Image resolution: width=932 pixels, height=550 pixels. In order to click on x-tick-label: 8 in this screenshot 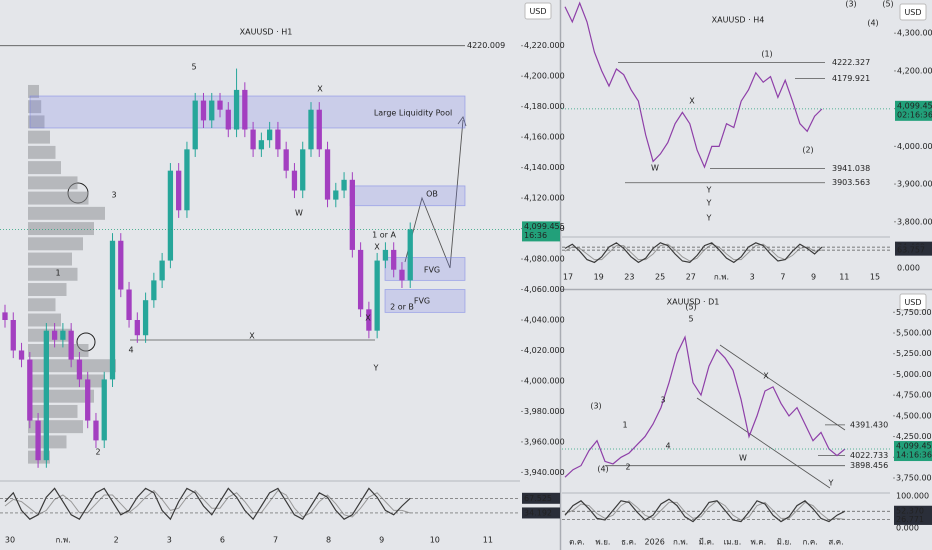, I will do `click(328, 540)`.